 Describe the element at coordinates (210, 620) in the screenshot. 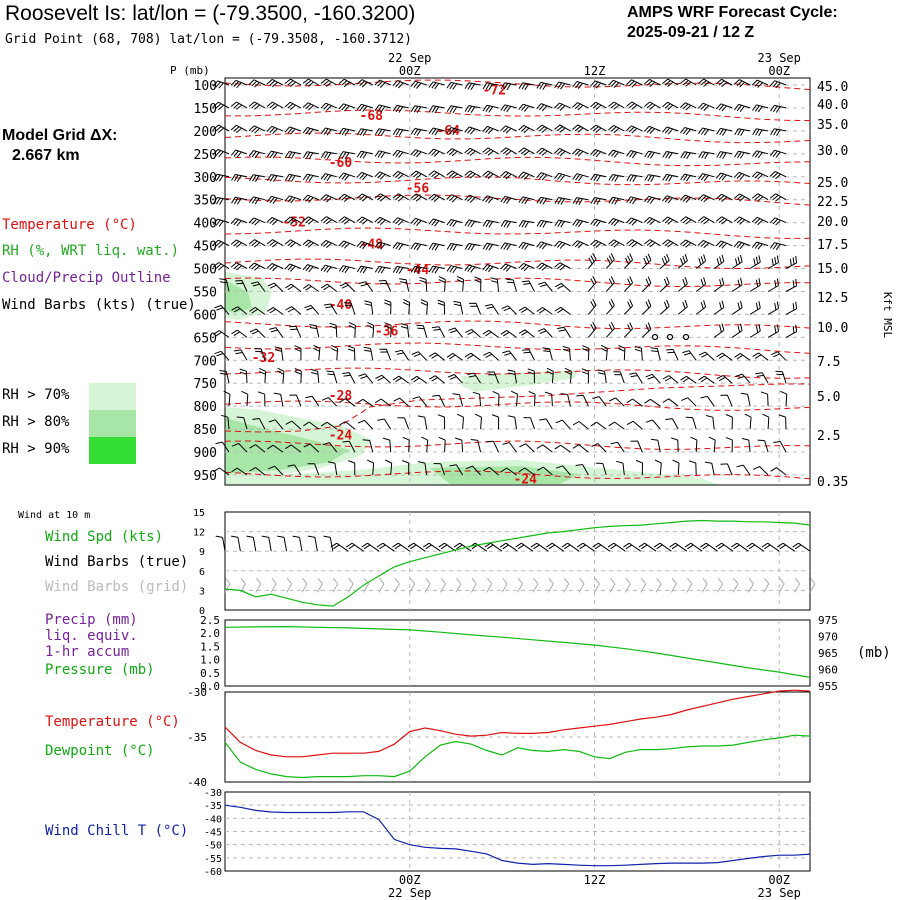

I see `precip-tick-label: 2.5` at that location.